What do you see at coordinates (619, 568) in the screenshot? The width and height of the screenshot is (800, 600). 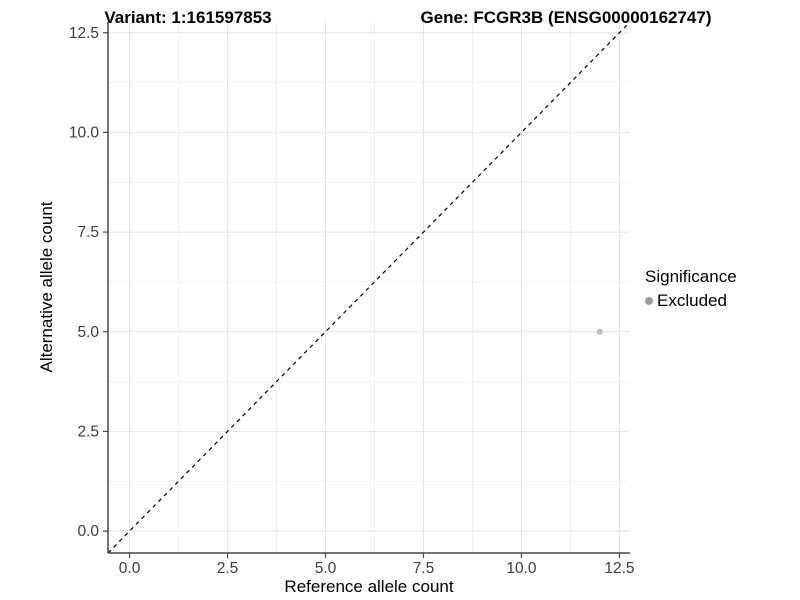 I see `x-tick-label: 12.5` at bounding box center [619, 568].